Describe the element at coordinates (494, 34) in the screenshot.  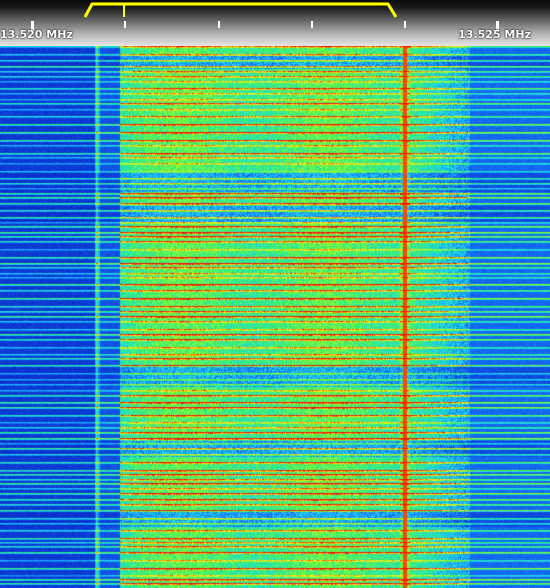
I see `frequency-label-right: 13.525 MHz` at that location.